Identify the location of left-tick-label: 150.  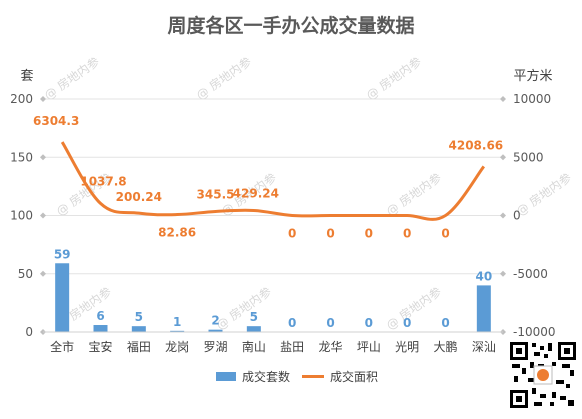
(21, 157).